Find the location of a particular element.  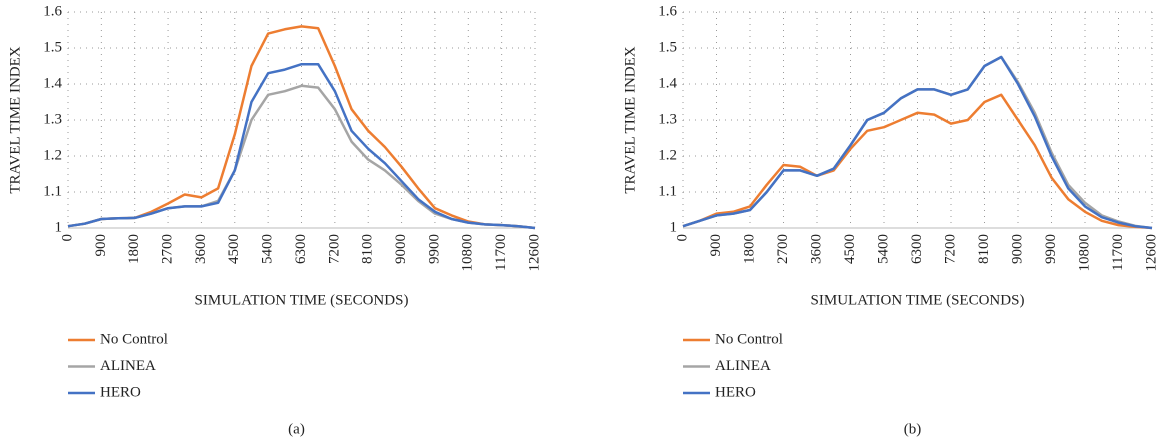

series-line is located at coordinates (917, 161).